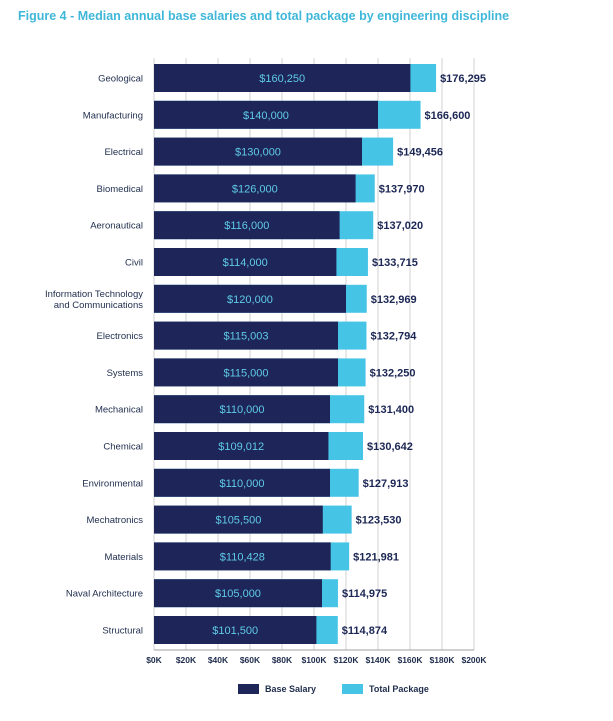 This screenshot has height=721, width=613. I want to click on total-package-value-label: $121,981, so click(376, 557).